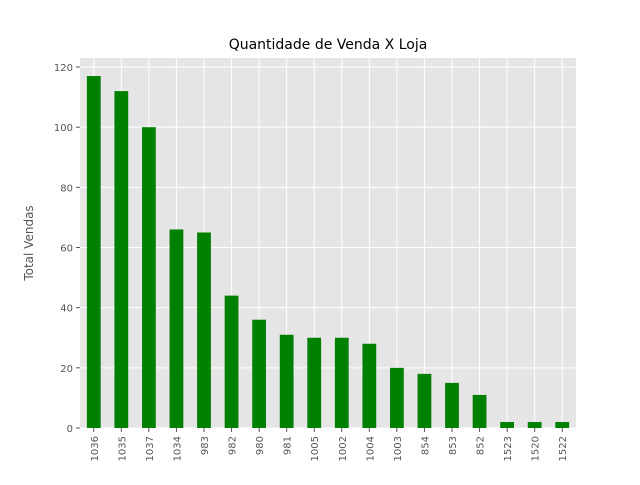 The width and height of the screenshot is (640, 485). What do you see at coordinates (63, 68) in the screenshot?
I see `y-tick-label: 120` at bounding box center [63, 68].